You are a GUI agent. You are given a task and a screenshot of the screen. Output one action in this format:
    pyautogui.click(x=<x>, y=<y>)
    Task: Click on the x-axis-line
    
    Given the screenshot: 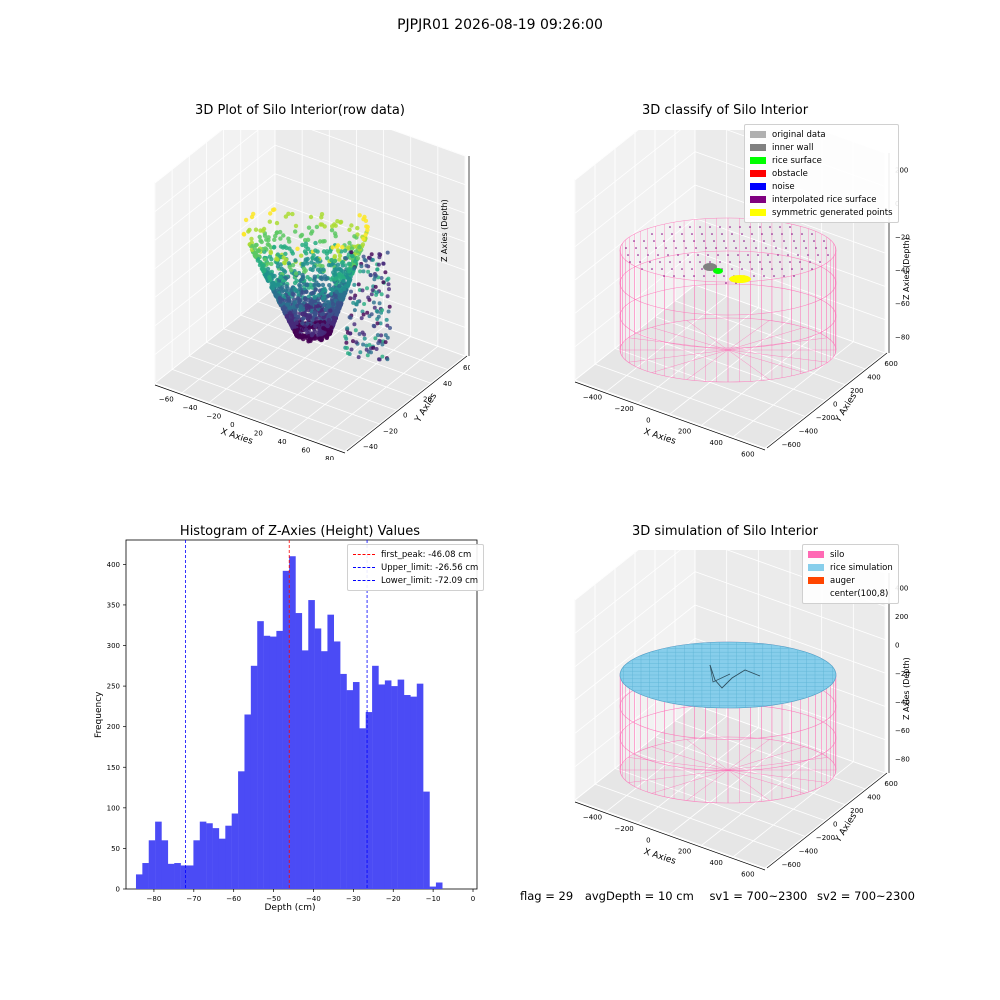 What is the action you would take?
    pyautogui.click(x=670, y=416)
    